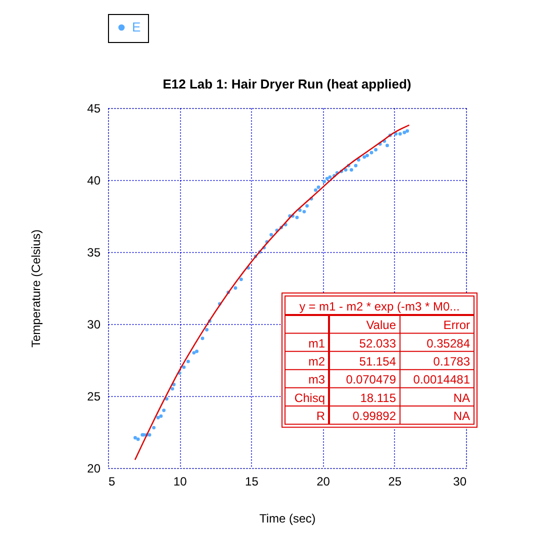  What do you see at coordinates (136, 27) in the screenshot?
I see `legend-label: E` at bounding box center [136, 27].